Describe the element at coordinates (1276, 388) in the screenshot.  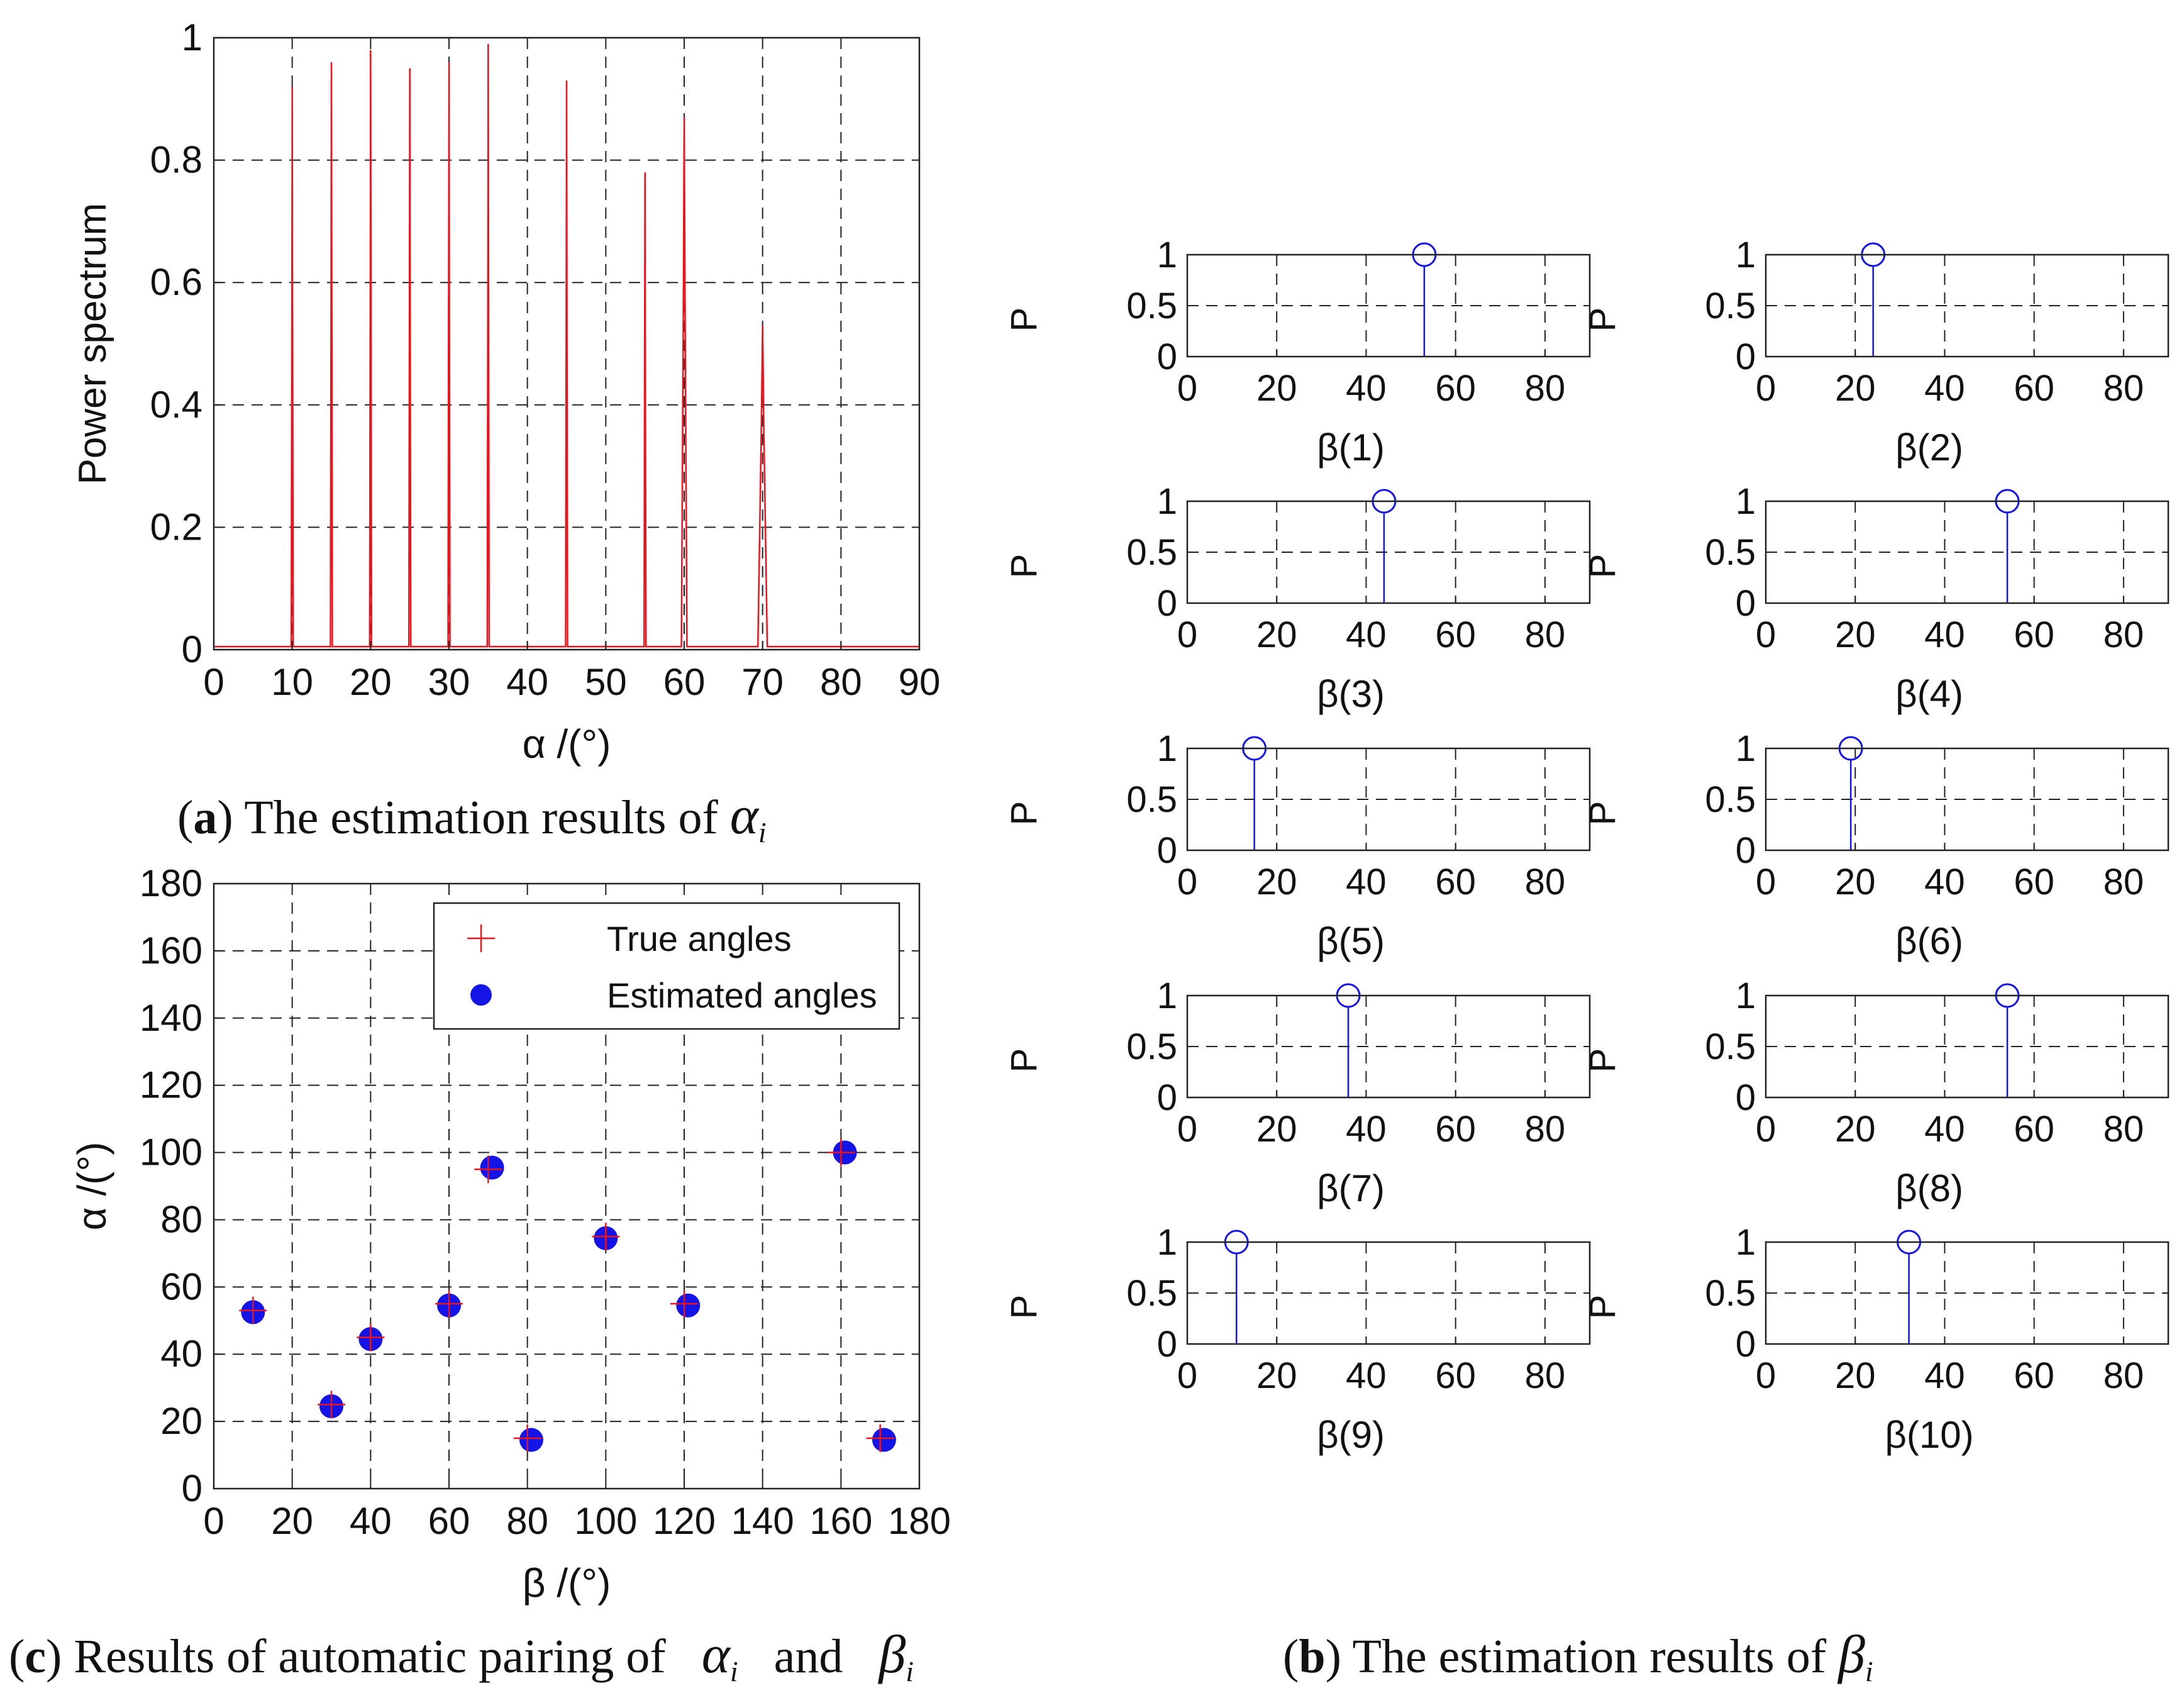
I see `b1-x-tick-label: 20` at that location.